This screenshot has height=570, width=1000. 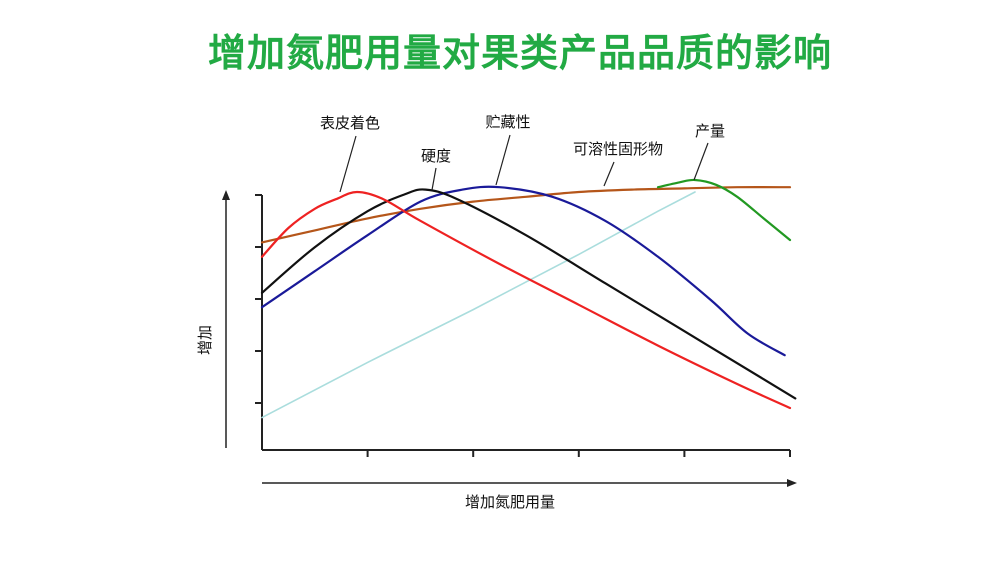 What do you see at coordinates (701, 161) in the screenshot?
I see `leader-产量` at bounding box center [701, 161].